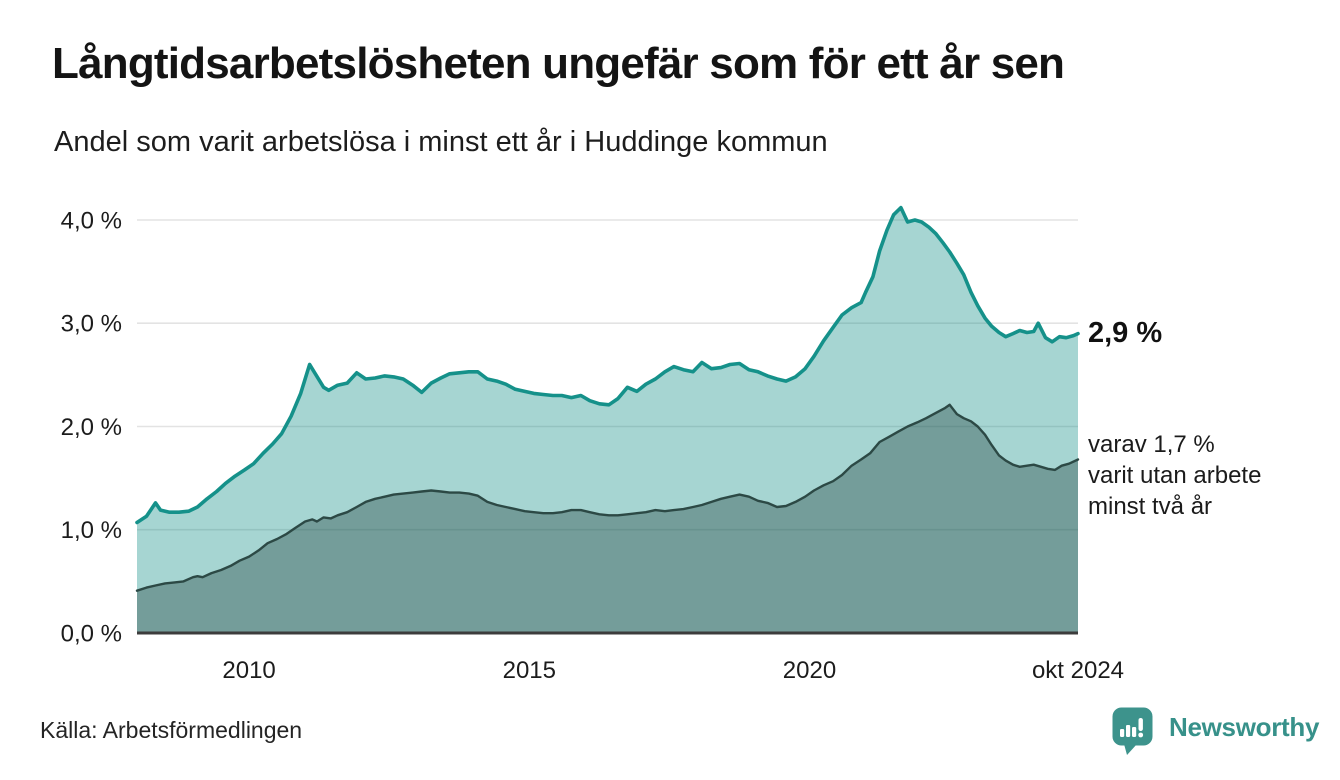 This screenshot has width=1340, height=780. I want to click on x-axis-label: 2020, so click(809, 670).